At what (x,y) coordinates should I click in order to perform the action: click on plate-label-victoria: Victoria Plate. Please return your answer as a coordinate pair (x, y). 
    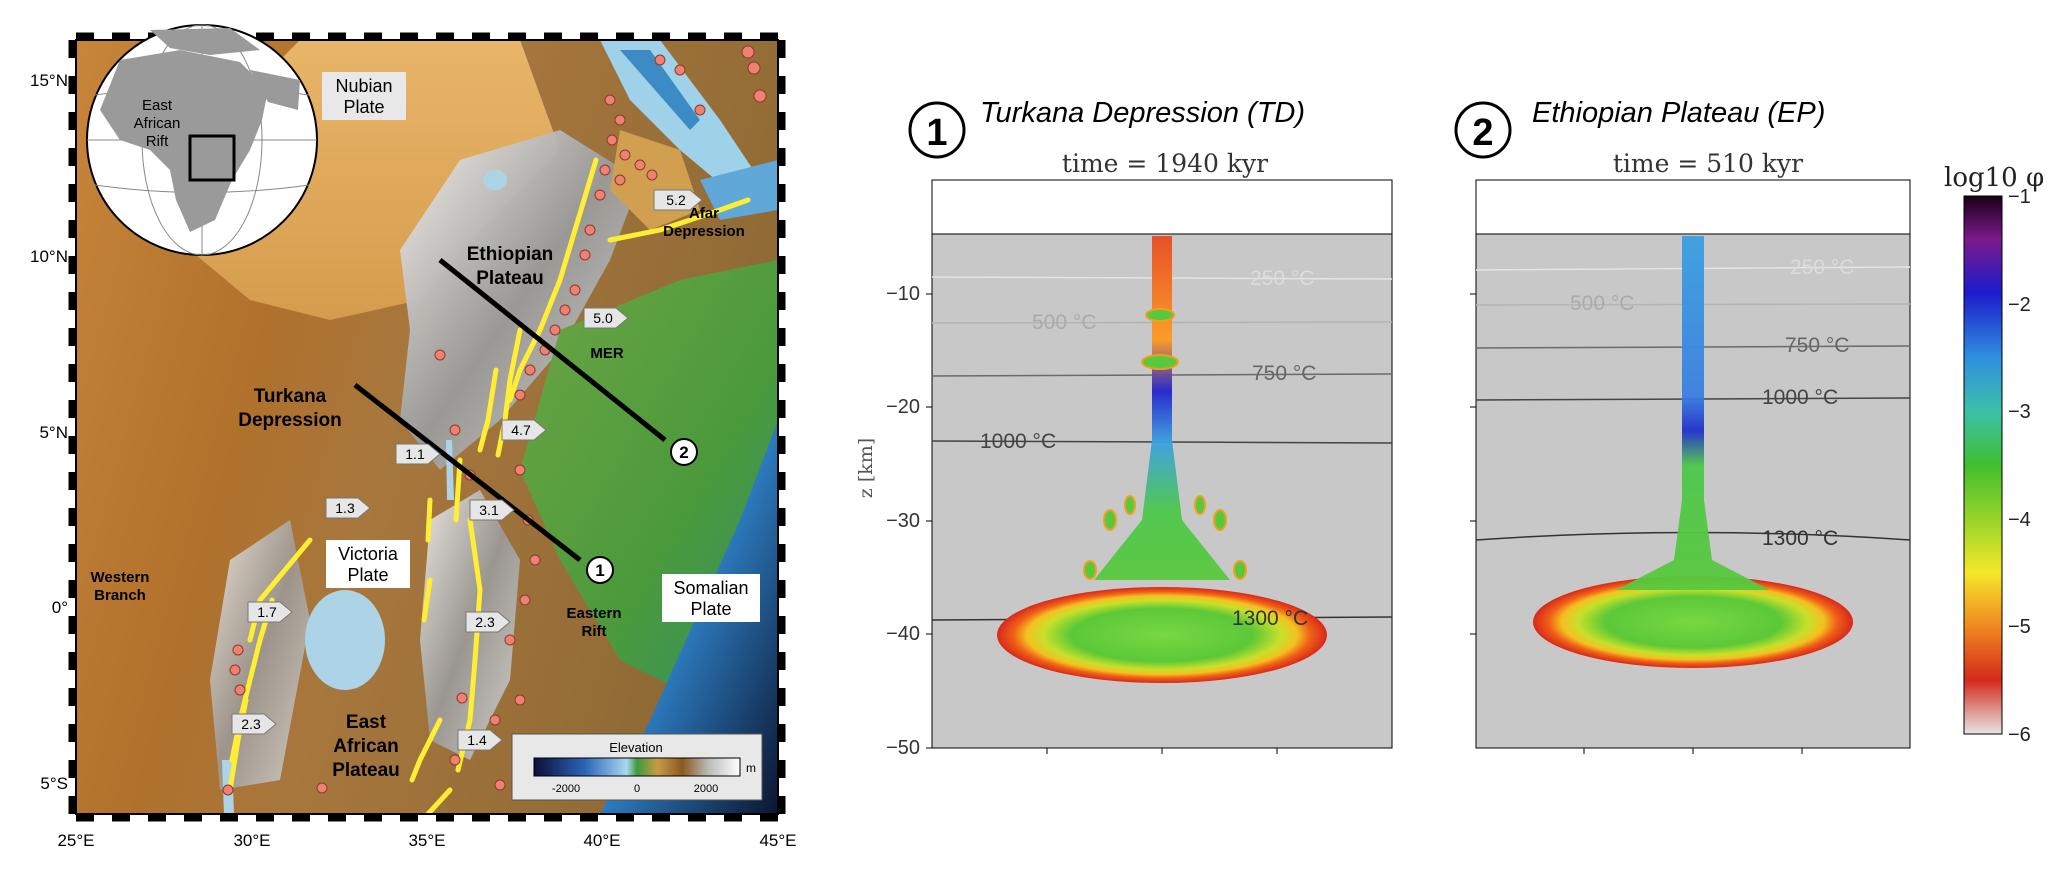
    Looking at the image, I should click on (368, 564).